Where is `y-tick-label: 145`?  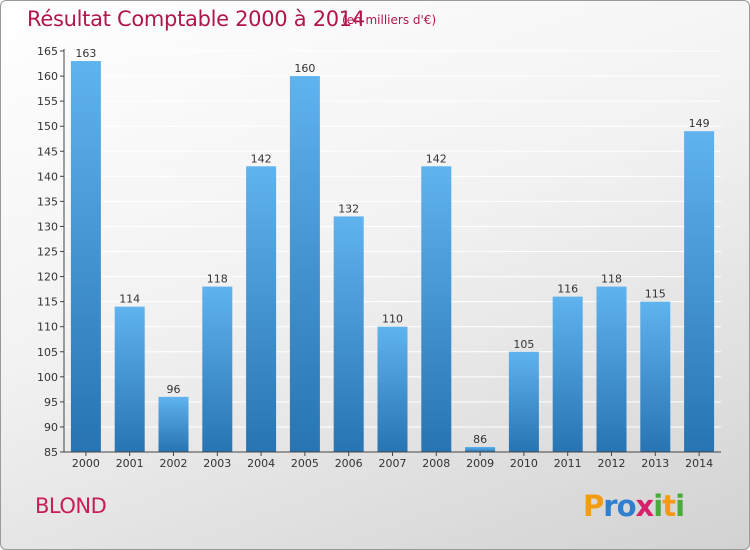 y-tick-label: 145 is located at coordinates (47, 151).